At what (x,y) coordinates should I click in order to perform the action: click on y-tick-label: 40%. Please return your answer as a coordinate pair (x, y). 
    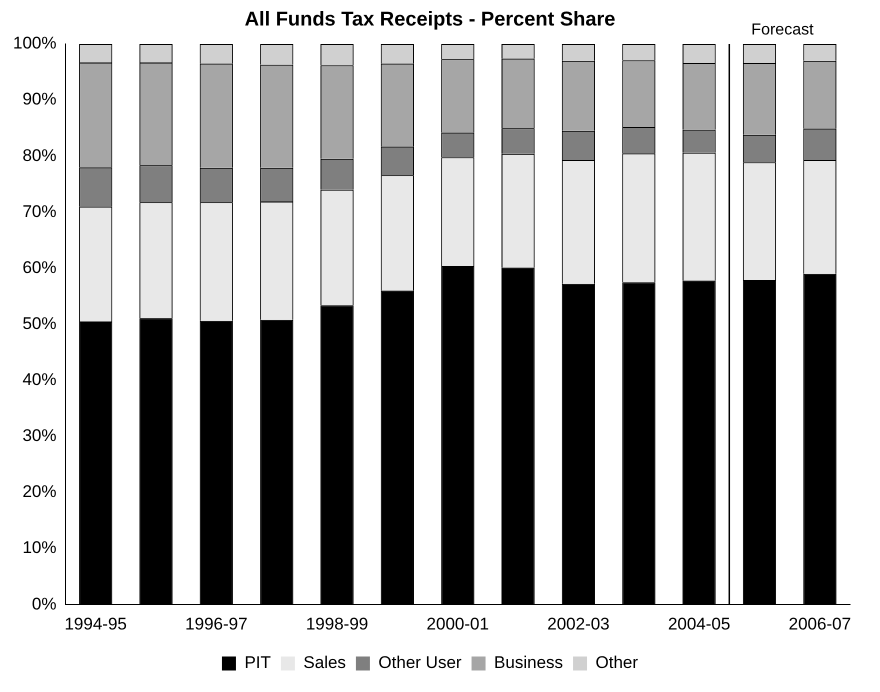
    Looking at the image, I should click on (39, 380).